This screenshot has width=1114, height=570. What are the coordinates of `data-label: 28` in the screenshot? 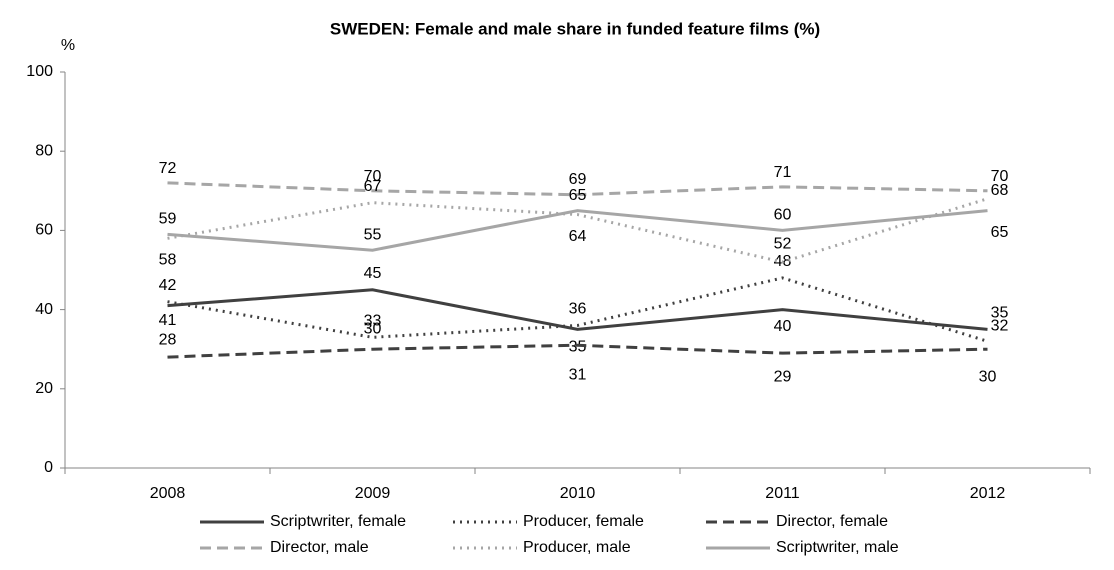 It's located at (168, 339).